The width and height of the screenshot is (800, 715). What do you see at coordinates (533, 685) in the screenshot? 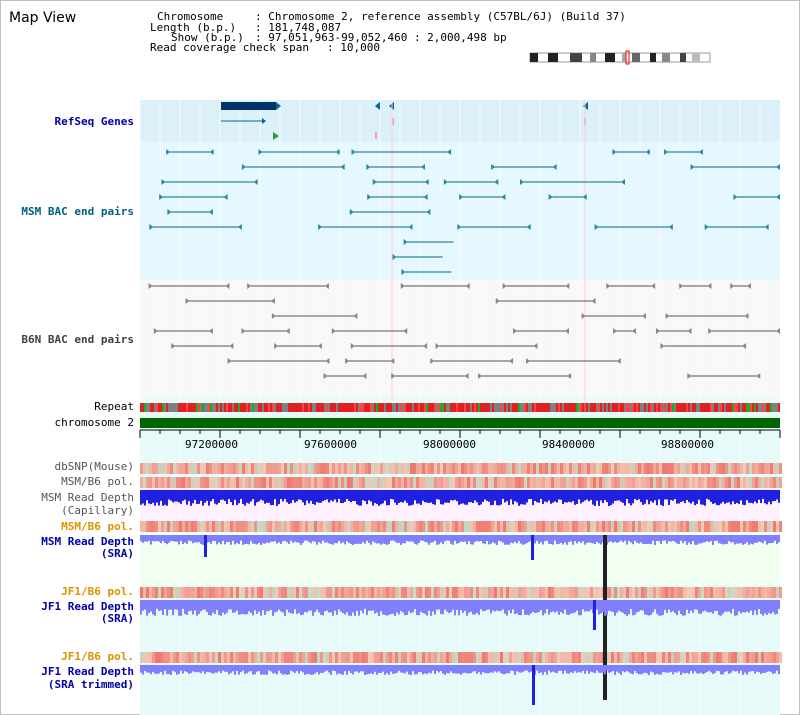
I see `jf1-trimmed-depth-bar-spike` at bounding box center [533, 685].